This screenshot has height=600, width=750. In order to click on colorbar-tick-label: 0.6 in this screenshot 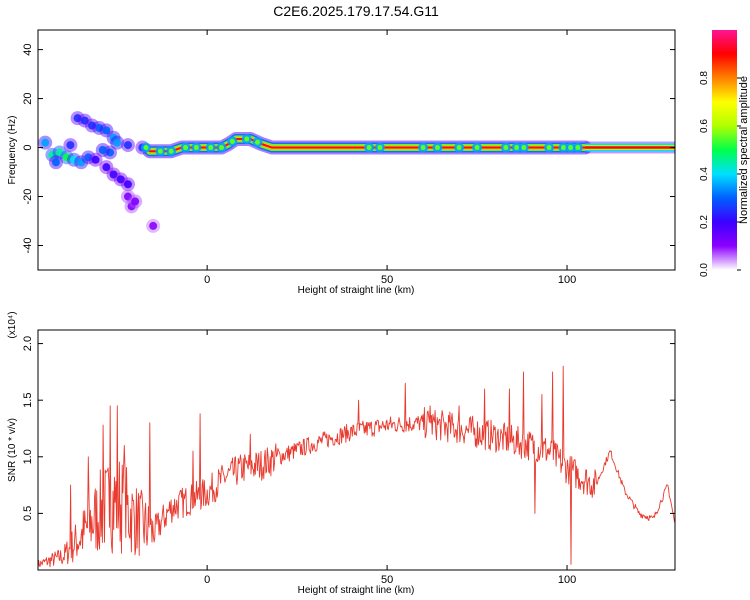, I will do `click(704, 126)`.